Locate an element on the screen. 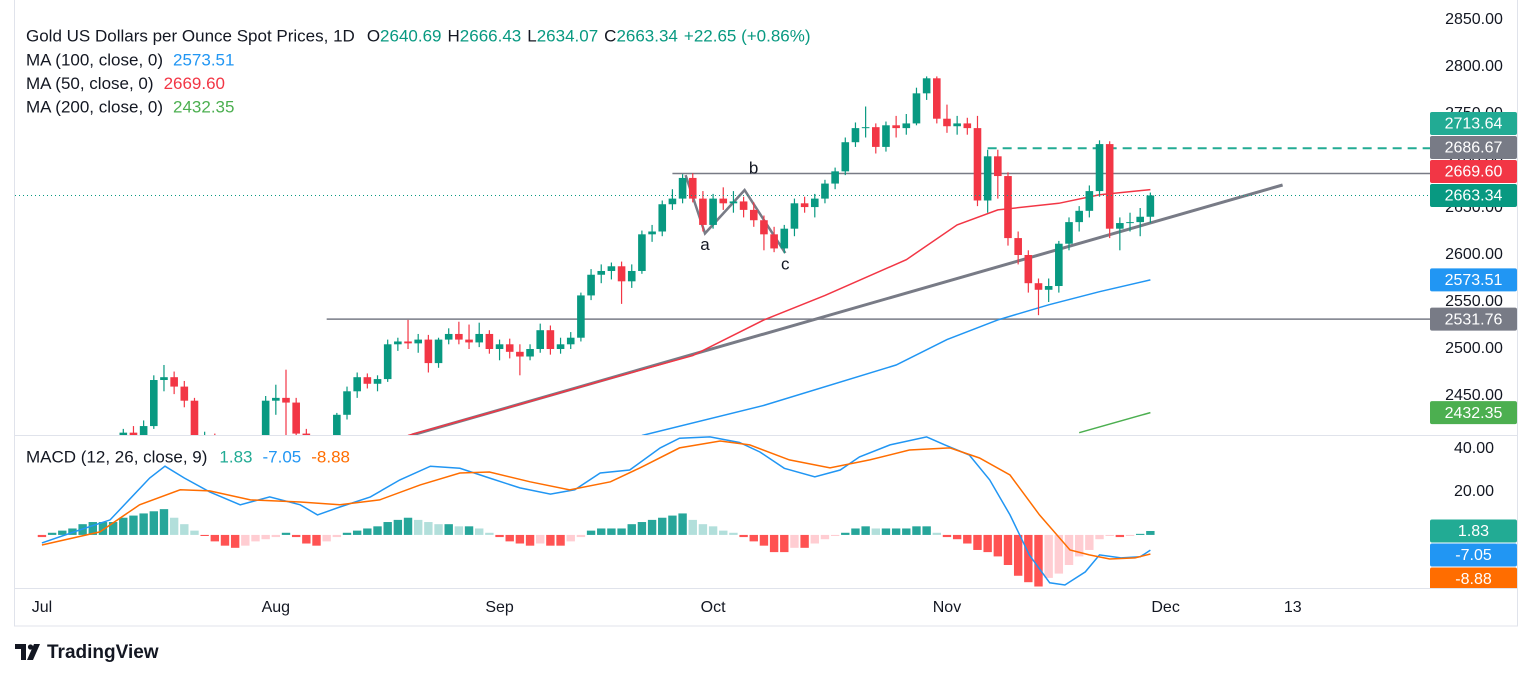 This screenshot has height=676, width=1536. ohlc-value: 2666.43 is located at coordinates (490, 35).